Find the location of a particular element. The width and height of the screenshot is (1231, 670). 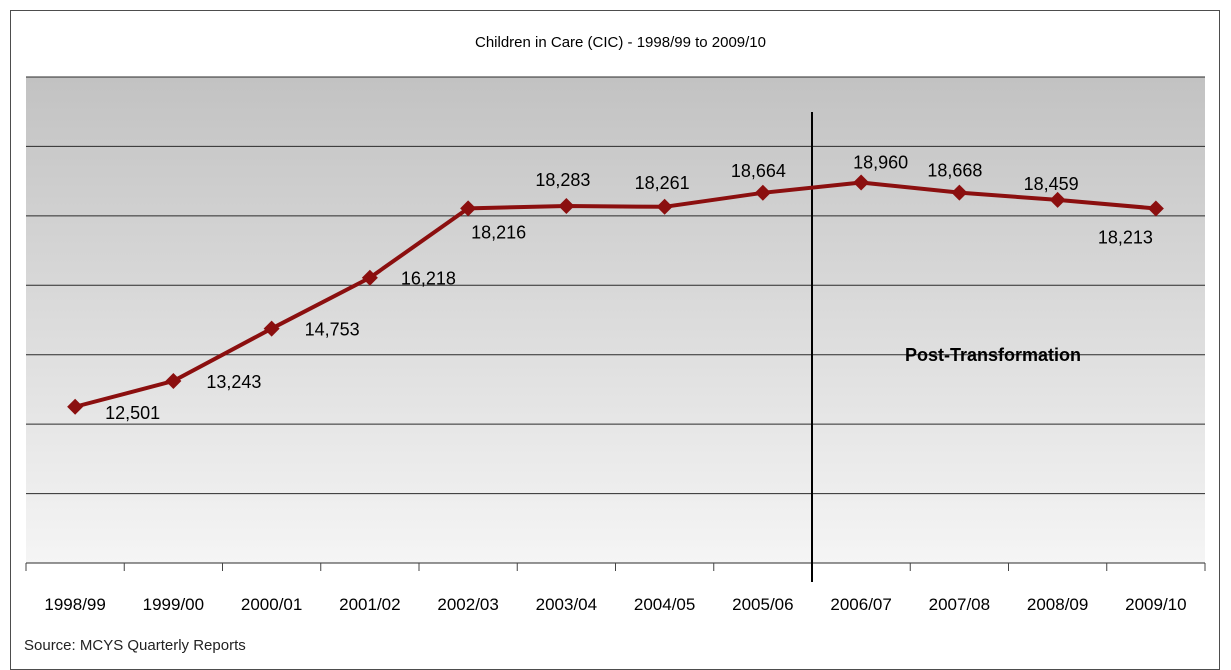

x-tick-label: 2002/03 is located at coordinates (467, 604).